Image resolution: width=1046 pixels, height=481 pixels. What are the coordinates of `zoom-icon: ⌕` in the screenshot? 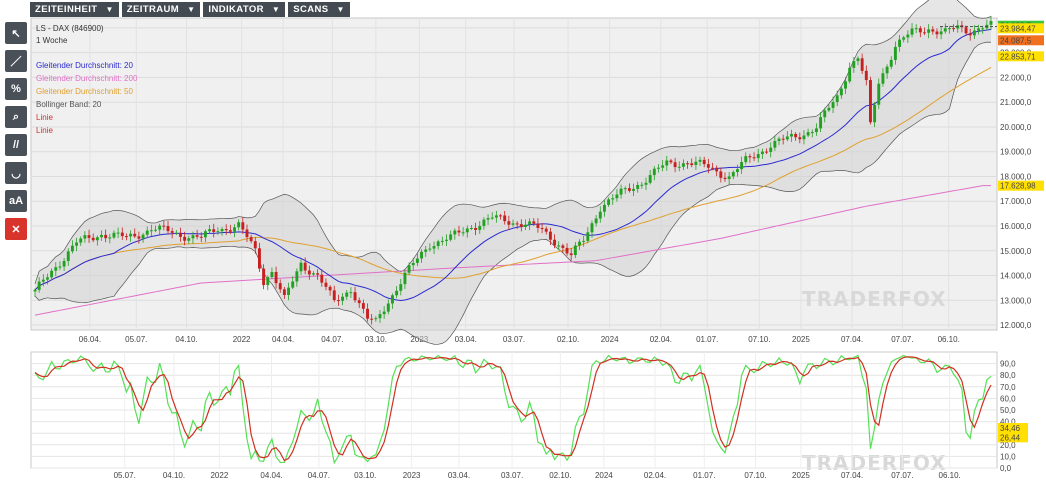 It's located at (16, 117).